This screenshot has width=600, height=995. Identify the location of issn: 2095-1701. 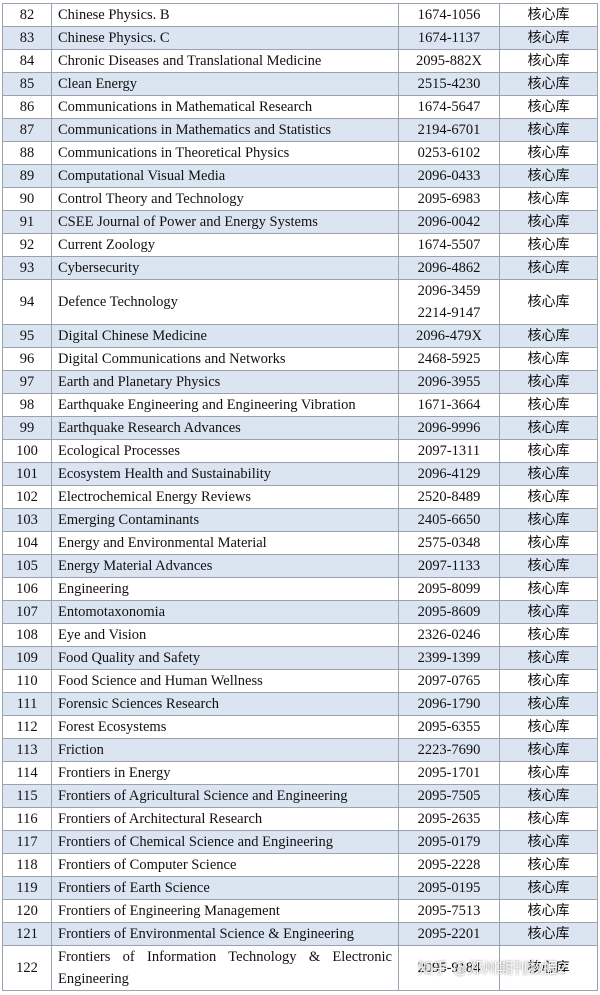
(449, 773).